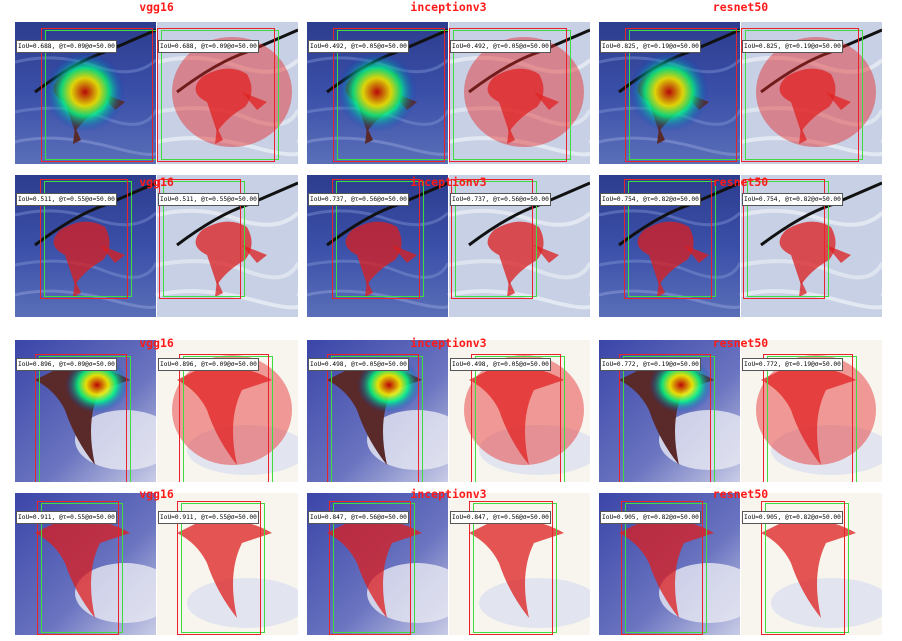 The width and height of the screenshot is (902, 641). I want to click on segmentation-mask-image: IoU=0.896, @τ=0.09@σ=50.00, so click(227, 411).